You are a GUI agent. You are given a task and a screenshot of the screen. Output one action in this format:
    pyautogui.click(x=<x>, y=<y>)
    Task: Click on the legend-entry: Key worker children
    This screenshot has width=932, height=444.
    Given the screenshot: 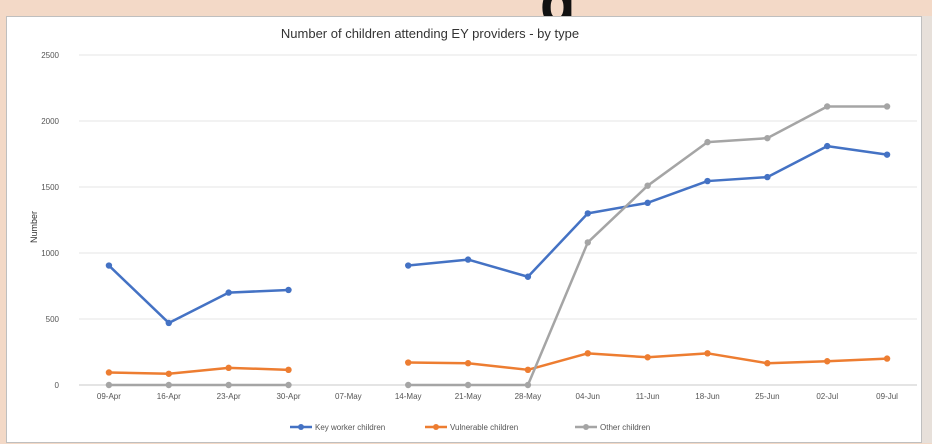 What is the action you would take?
    pyautogui.click(x=337, y=427)
    